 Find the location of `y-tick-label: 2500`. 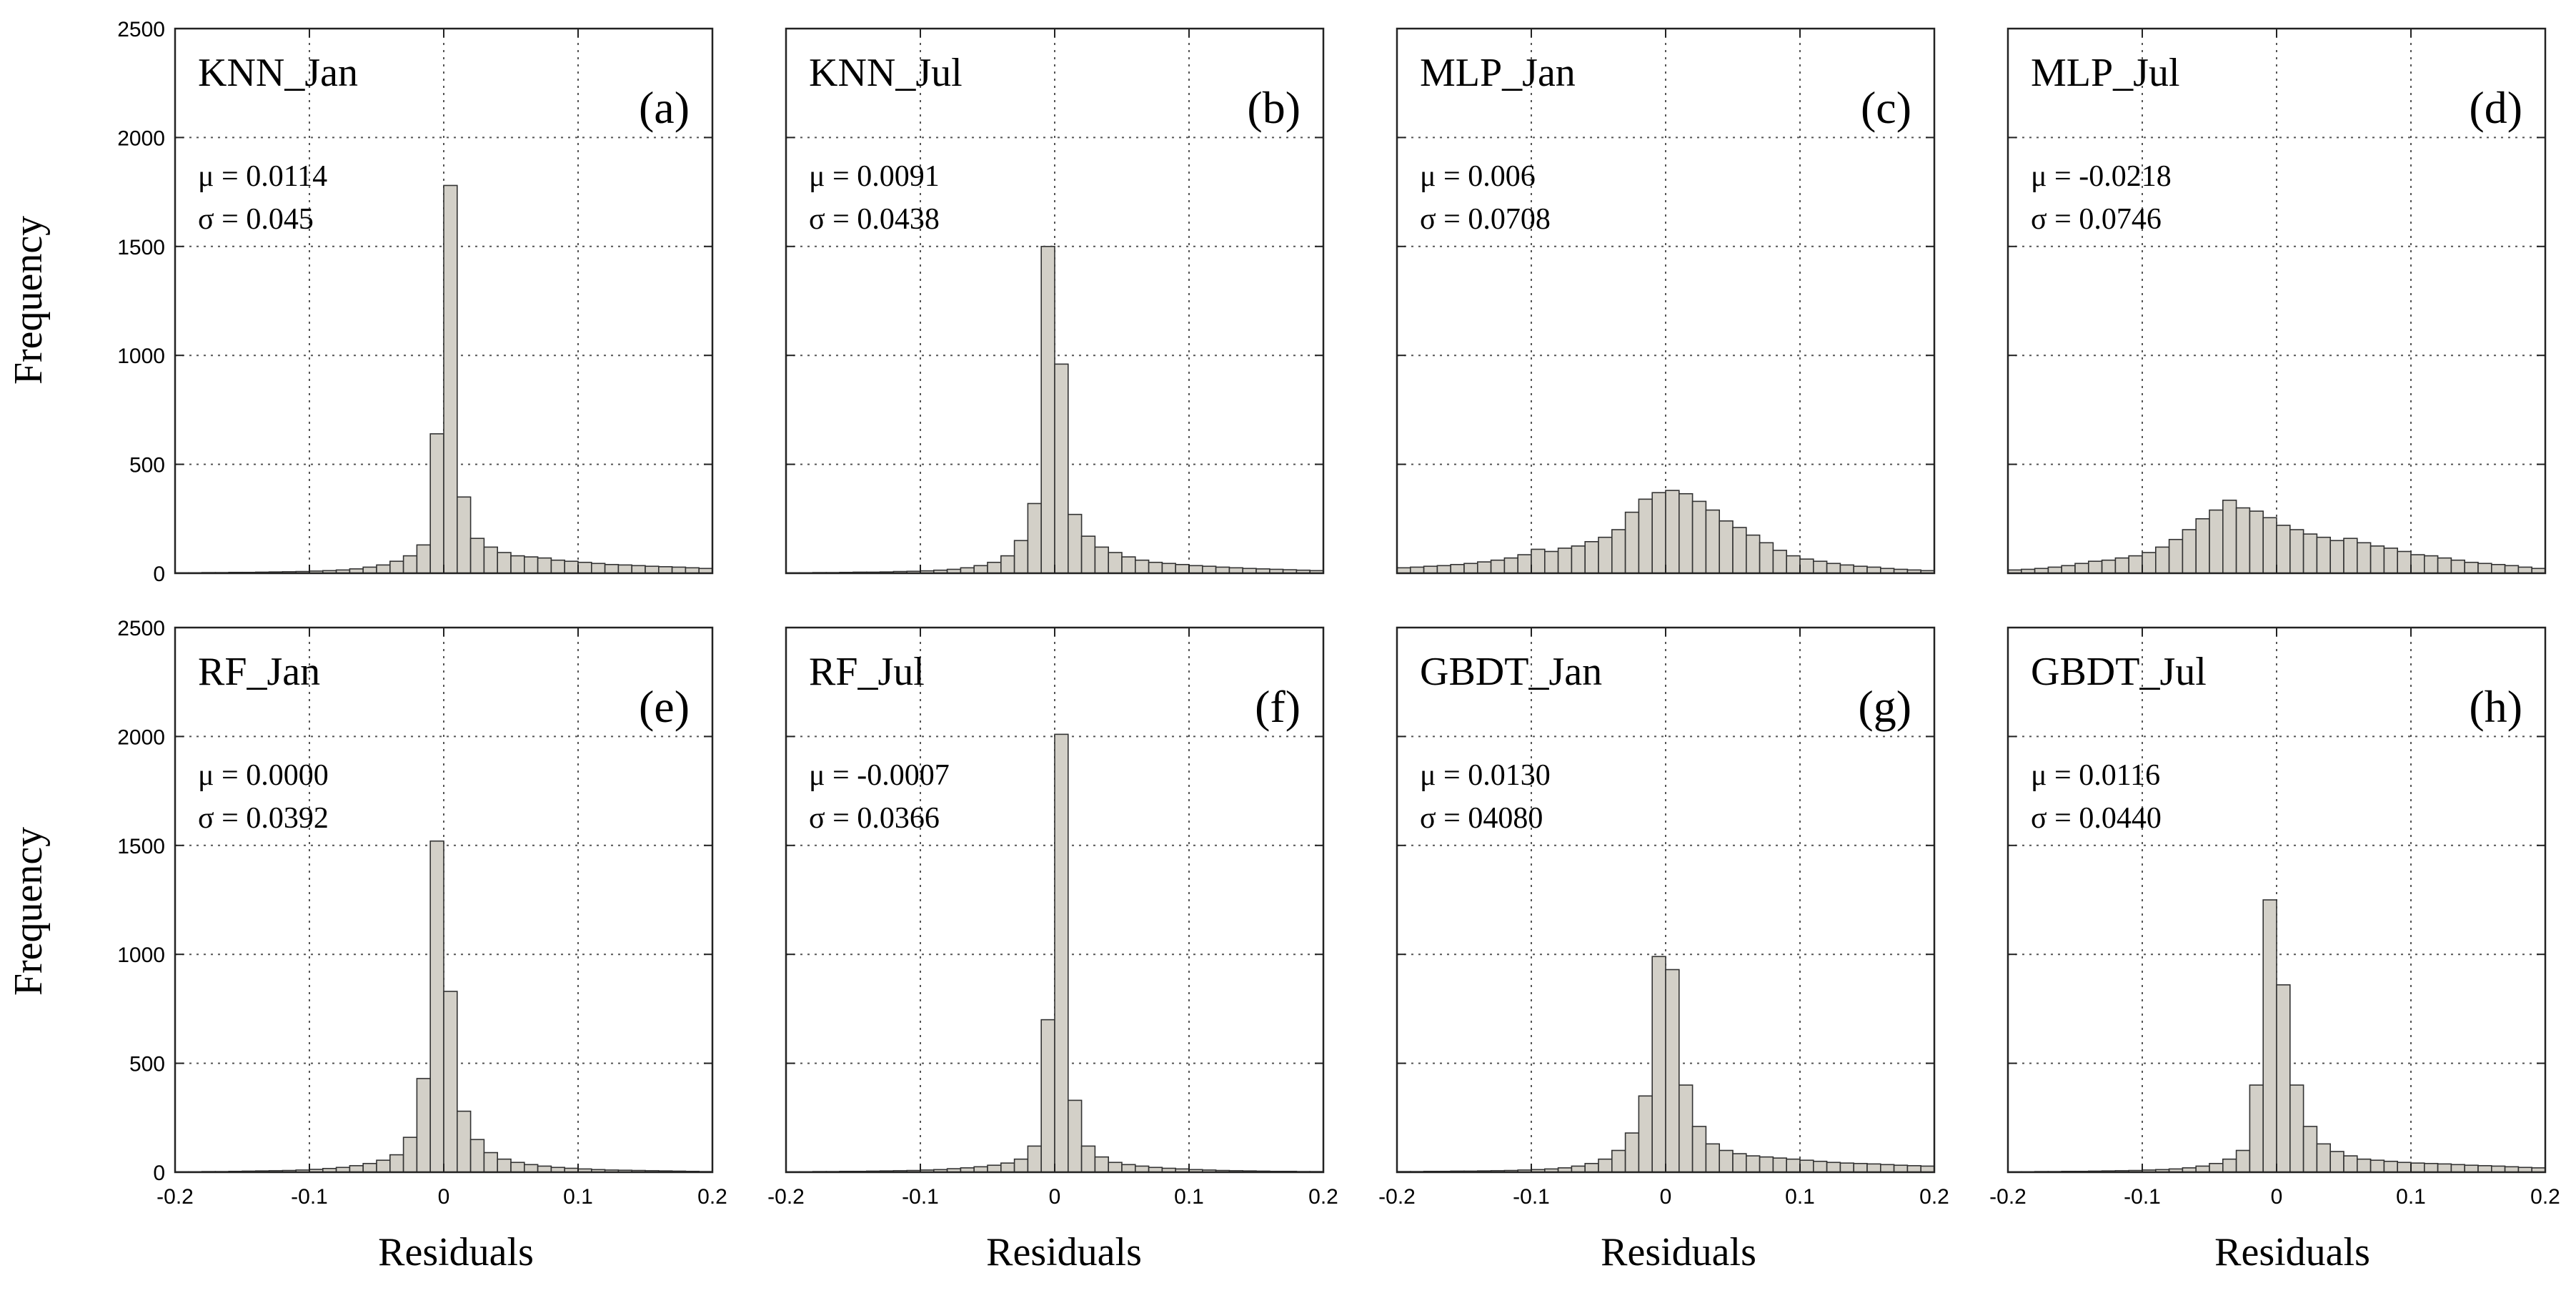

y-tick-label: 2500 is located at coordinates (141, 29).